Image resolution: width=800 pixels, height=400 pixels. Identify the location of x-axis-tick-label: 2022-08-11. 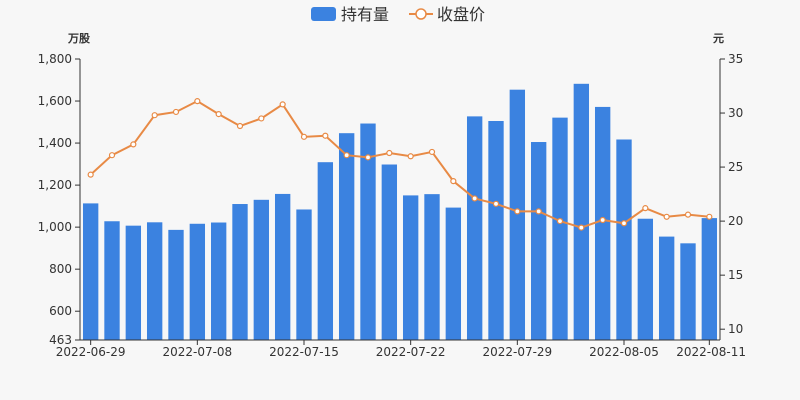
(711, 352).